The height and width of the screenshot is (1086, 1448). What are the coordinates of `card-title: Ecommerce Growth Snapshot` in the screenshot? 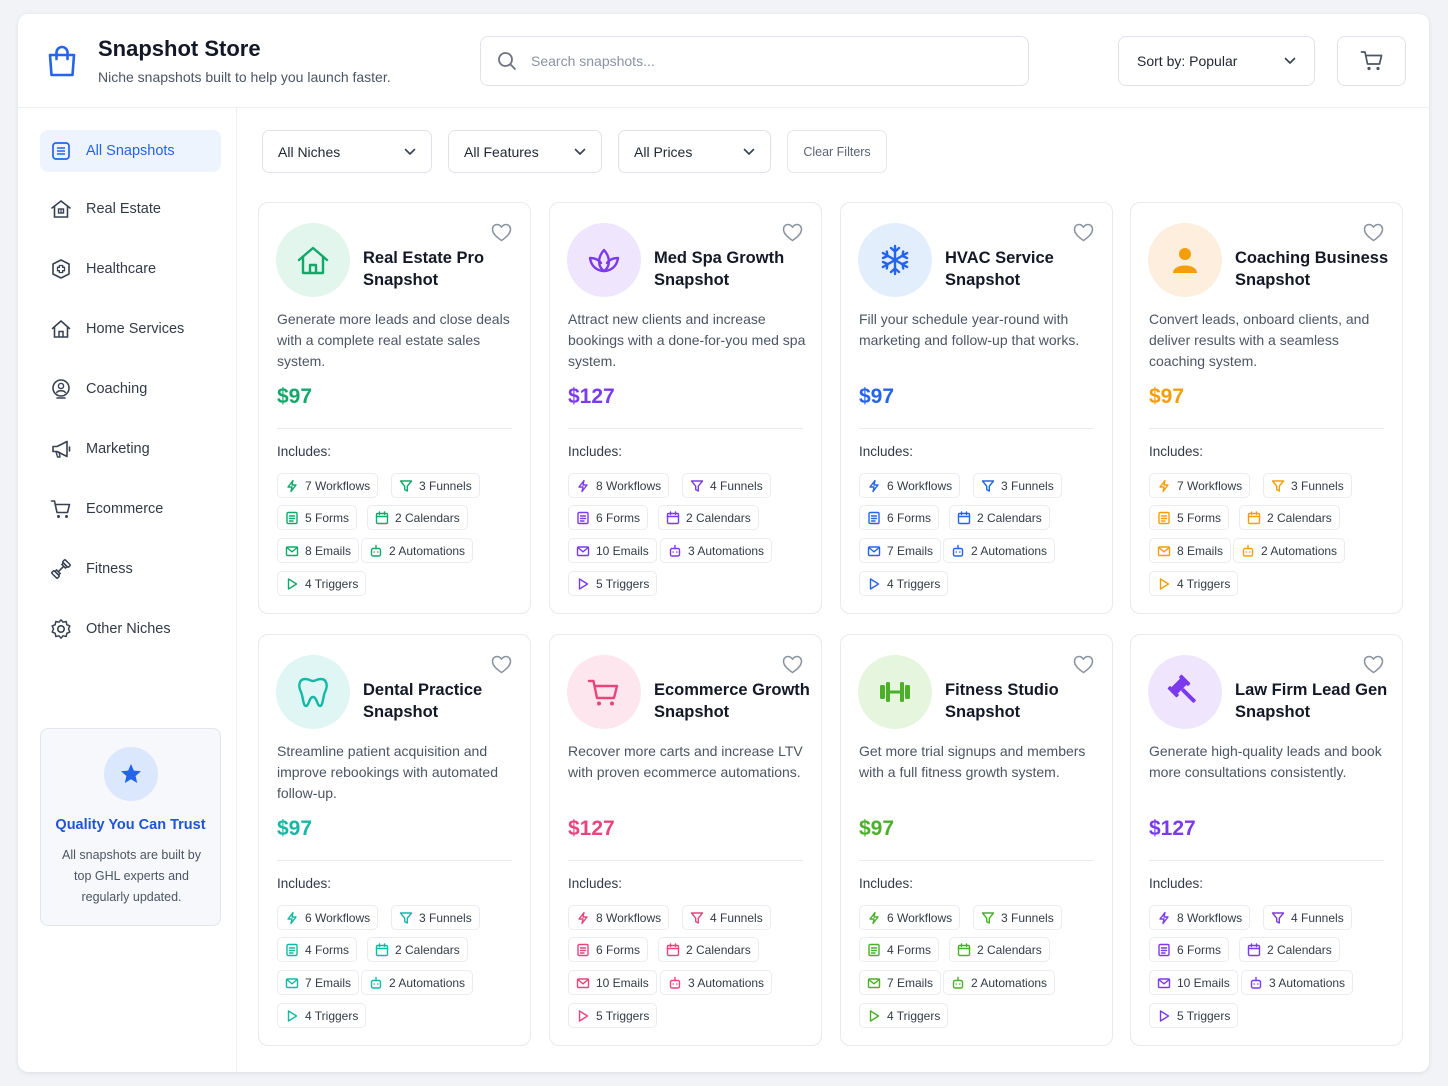 It's located at (732, 701).